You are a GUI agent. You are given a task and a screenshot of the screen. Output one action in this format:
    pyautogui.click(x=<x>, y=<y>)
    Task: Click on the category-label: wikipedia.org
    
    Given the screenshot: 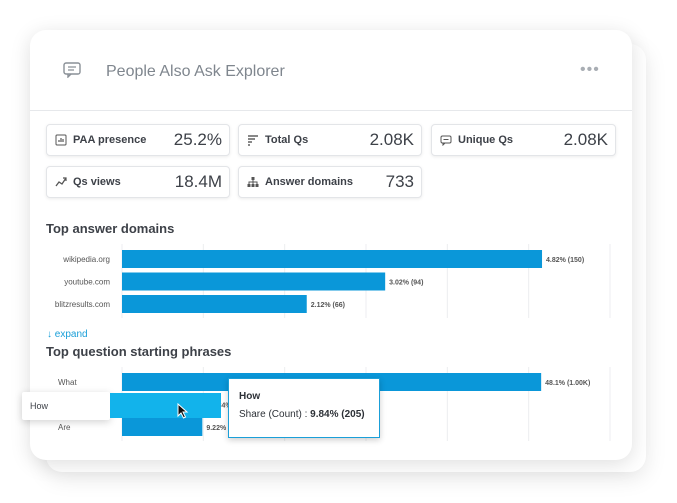 What is the action you would take?
    pyautogui.click(x=86, y=259)
    